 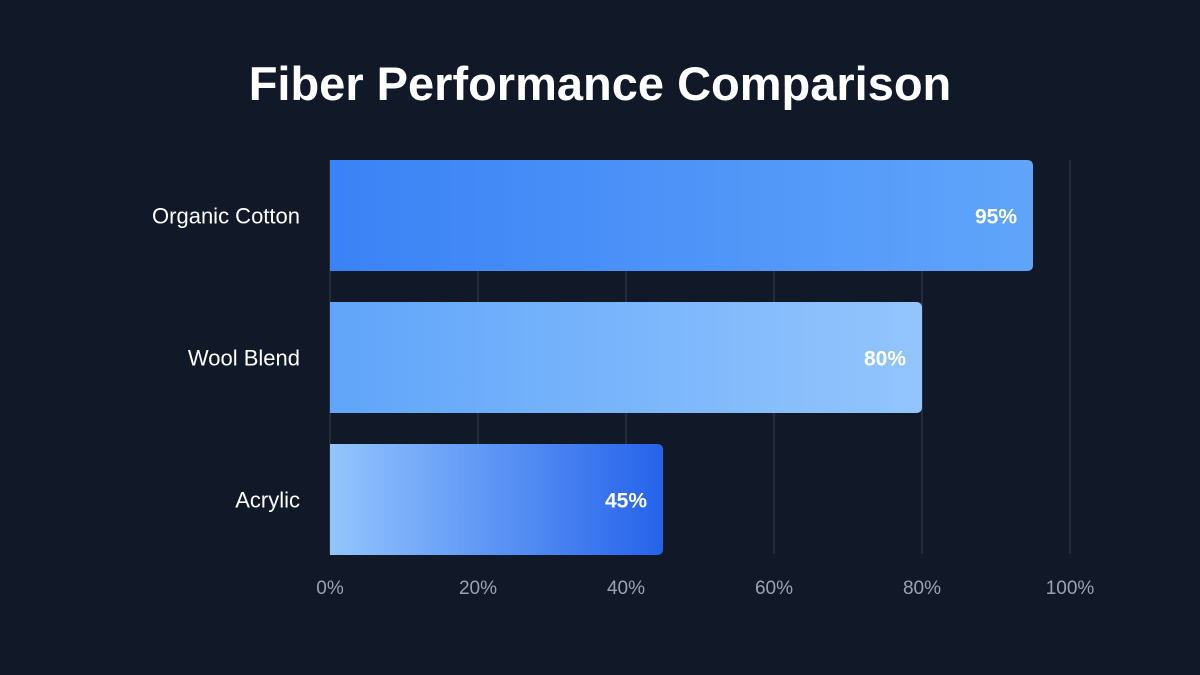 I want to click on x-tick-label: 100%, so click(x=1070, y=588).